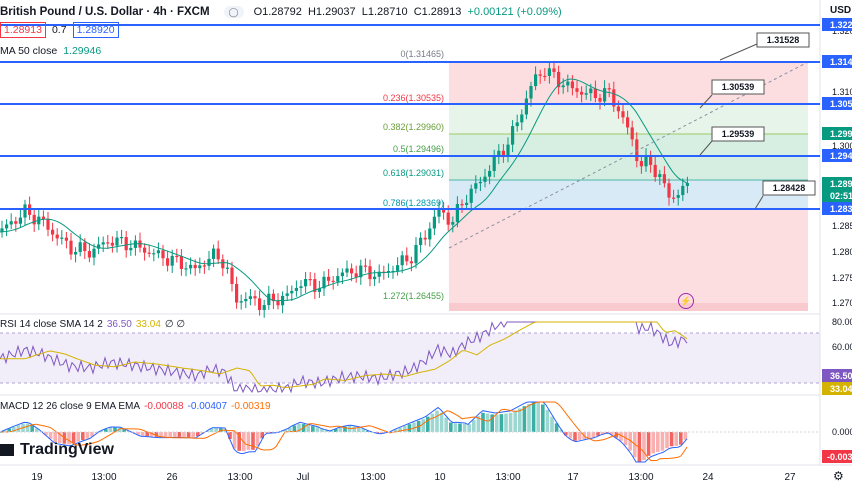 This screenshot has width=852, height=485. What do you see at coordinates (842, 303) in the screenshot?
I see `price-tick: 1.2700` at bounding box center [842, 303].